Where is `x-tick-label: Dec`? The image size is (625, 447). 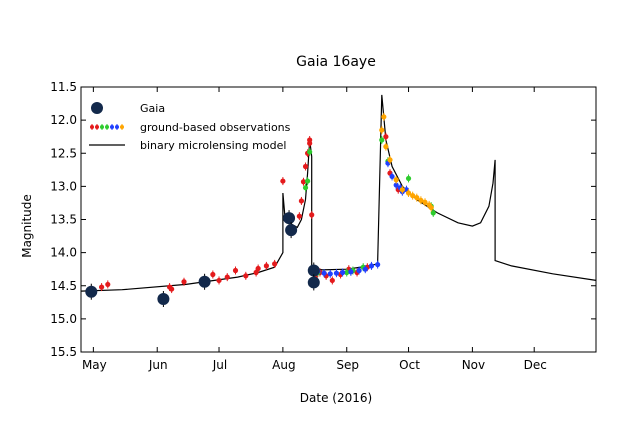 x-tick-label: Dec is located at coordinates (535, 365).